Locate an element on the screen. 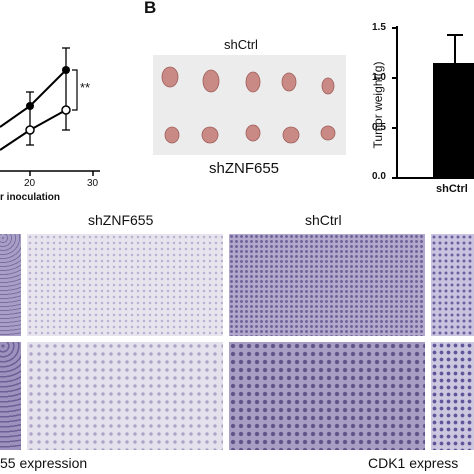 Image resolution: width=474 pixels, height=474 pixels. y-axis-label: Tumor weight(g) is located at coordinates (378, 105).